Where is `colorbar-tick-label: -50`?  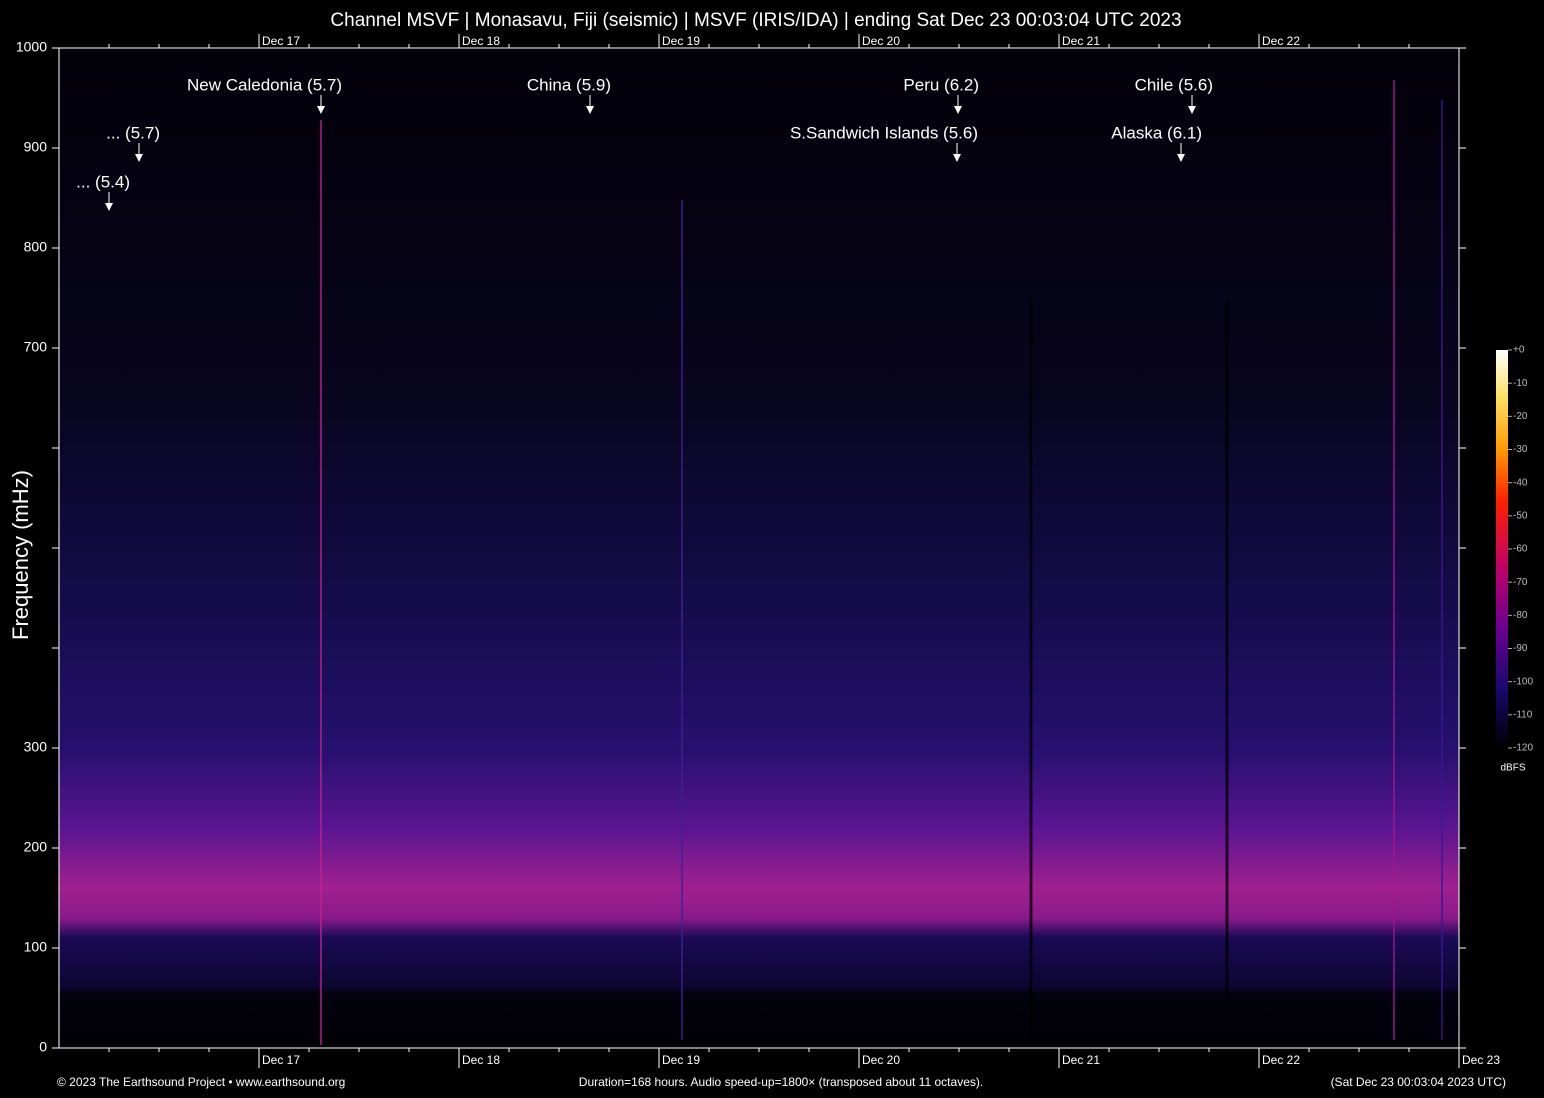 colorbar-tick-label: -50 is located at coordinates (1520, 515).